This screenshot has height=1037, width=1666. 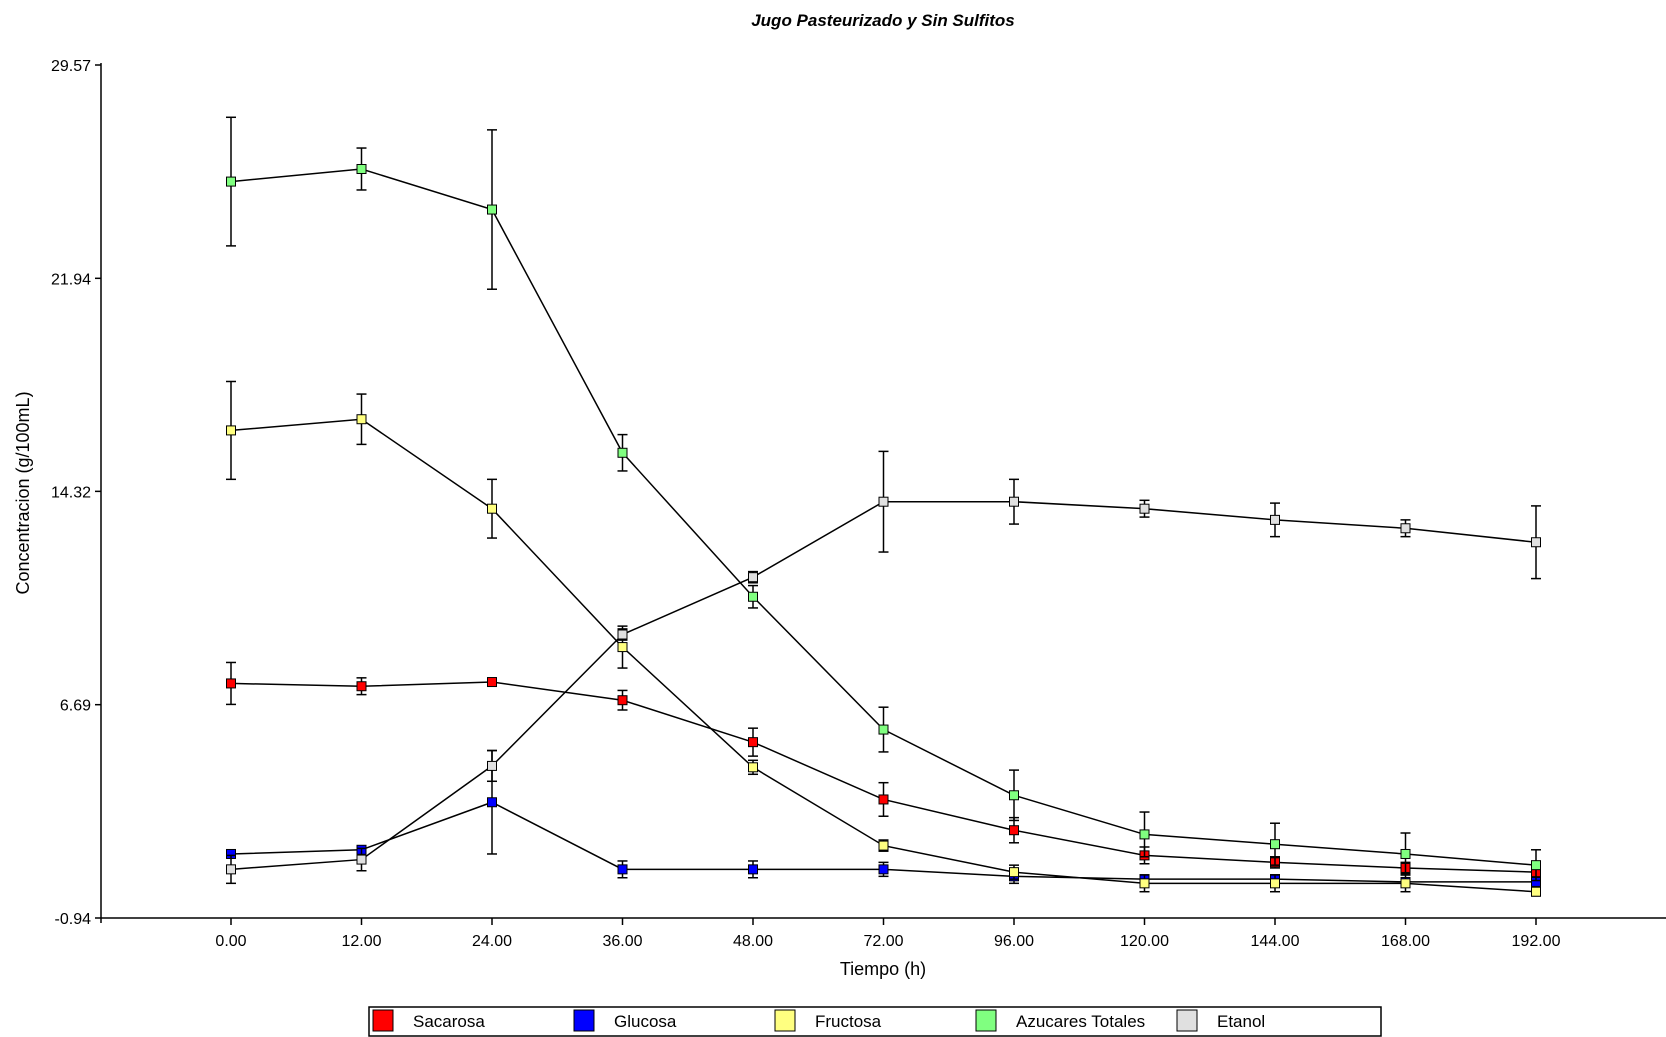 What do you see at coordinates (1405, 941) in the screenshot?
I see `x-tick-label: 168.00` at bounding box center [1405, 941].